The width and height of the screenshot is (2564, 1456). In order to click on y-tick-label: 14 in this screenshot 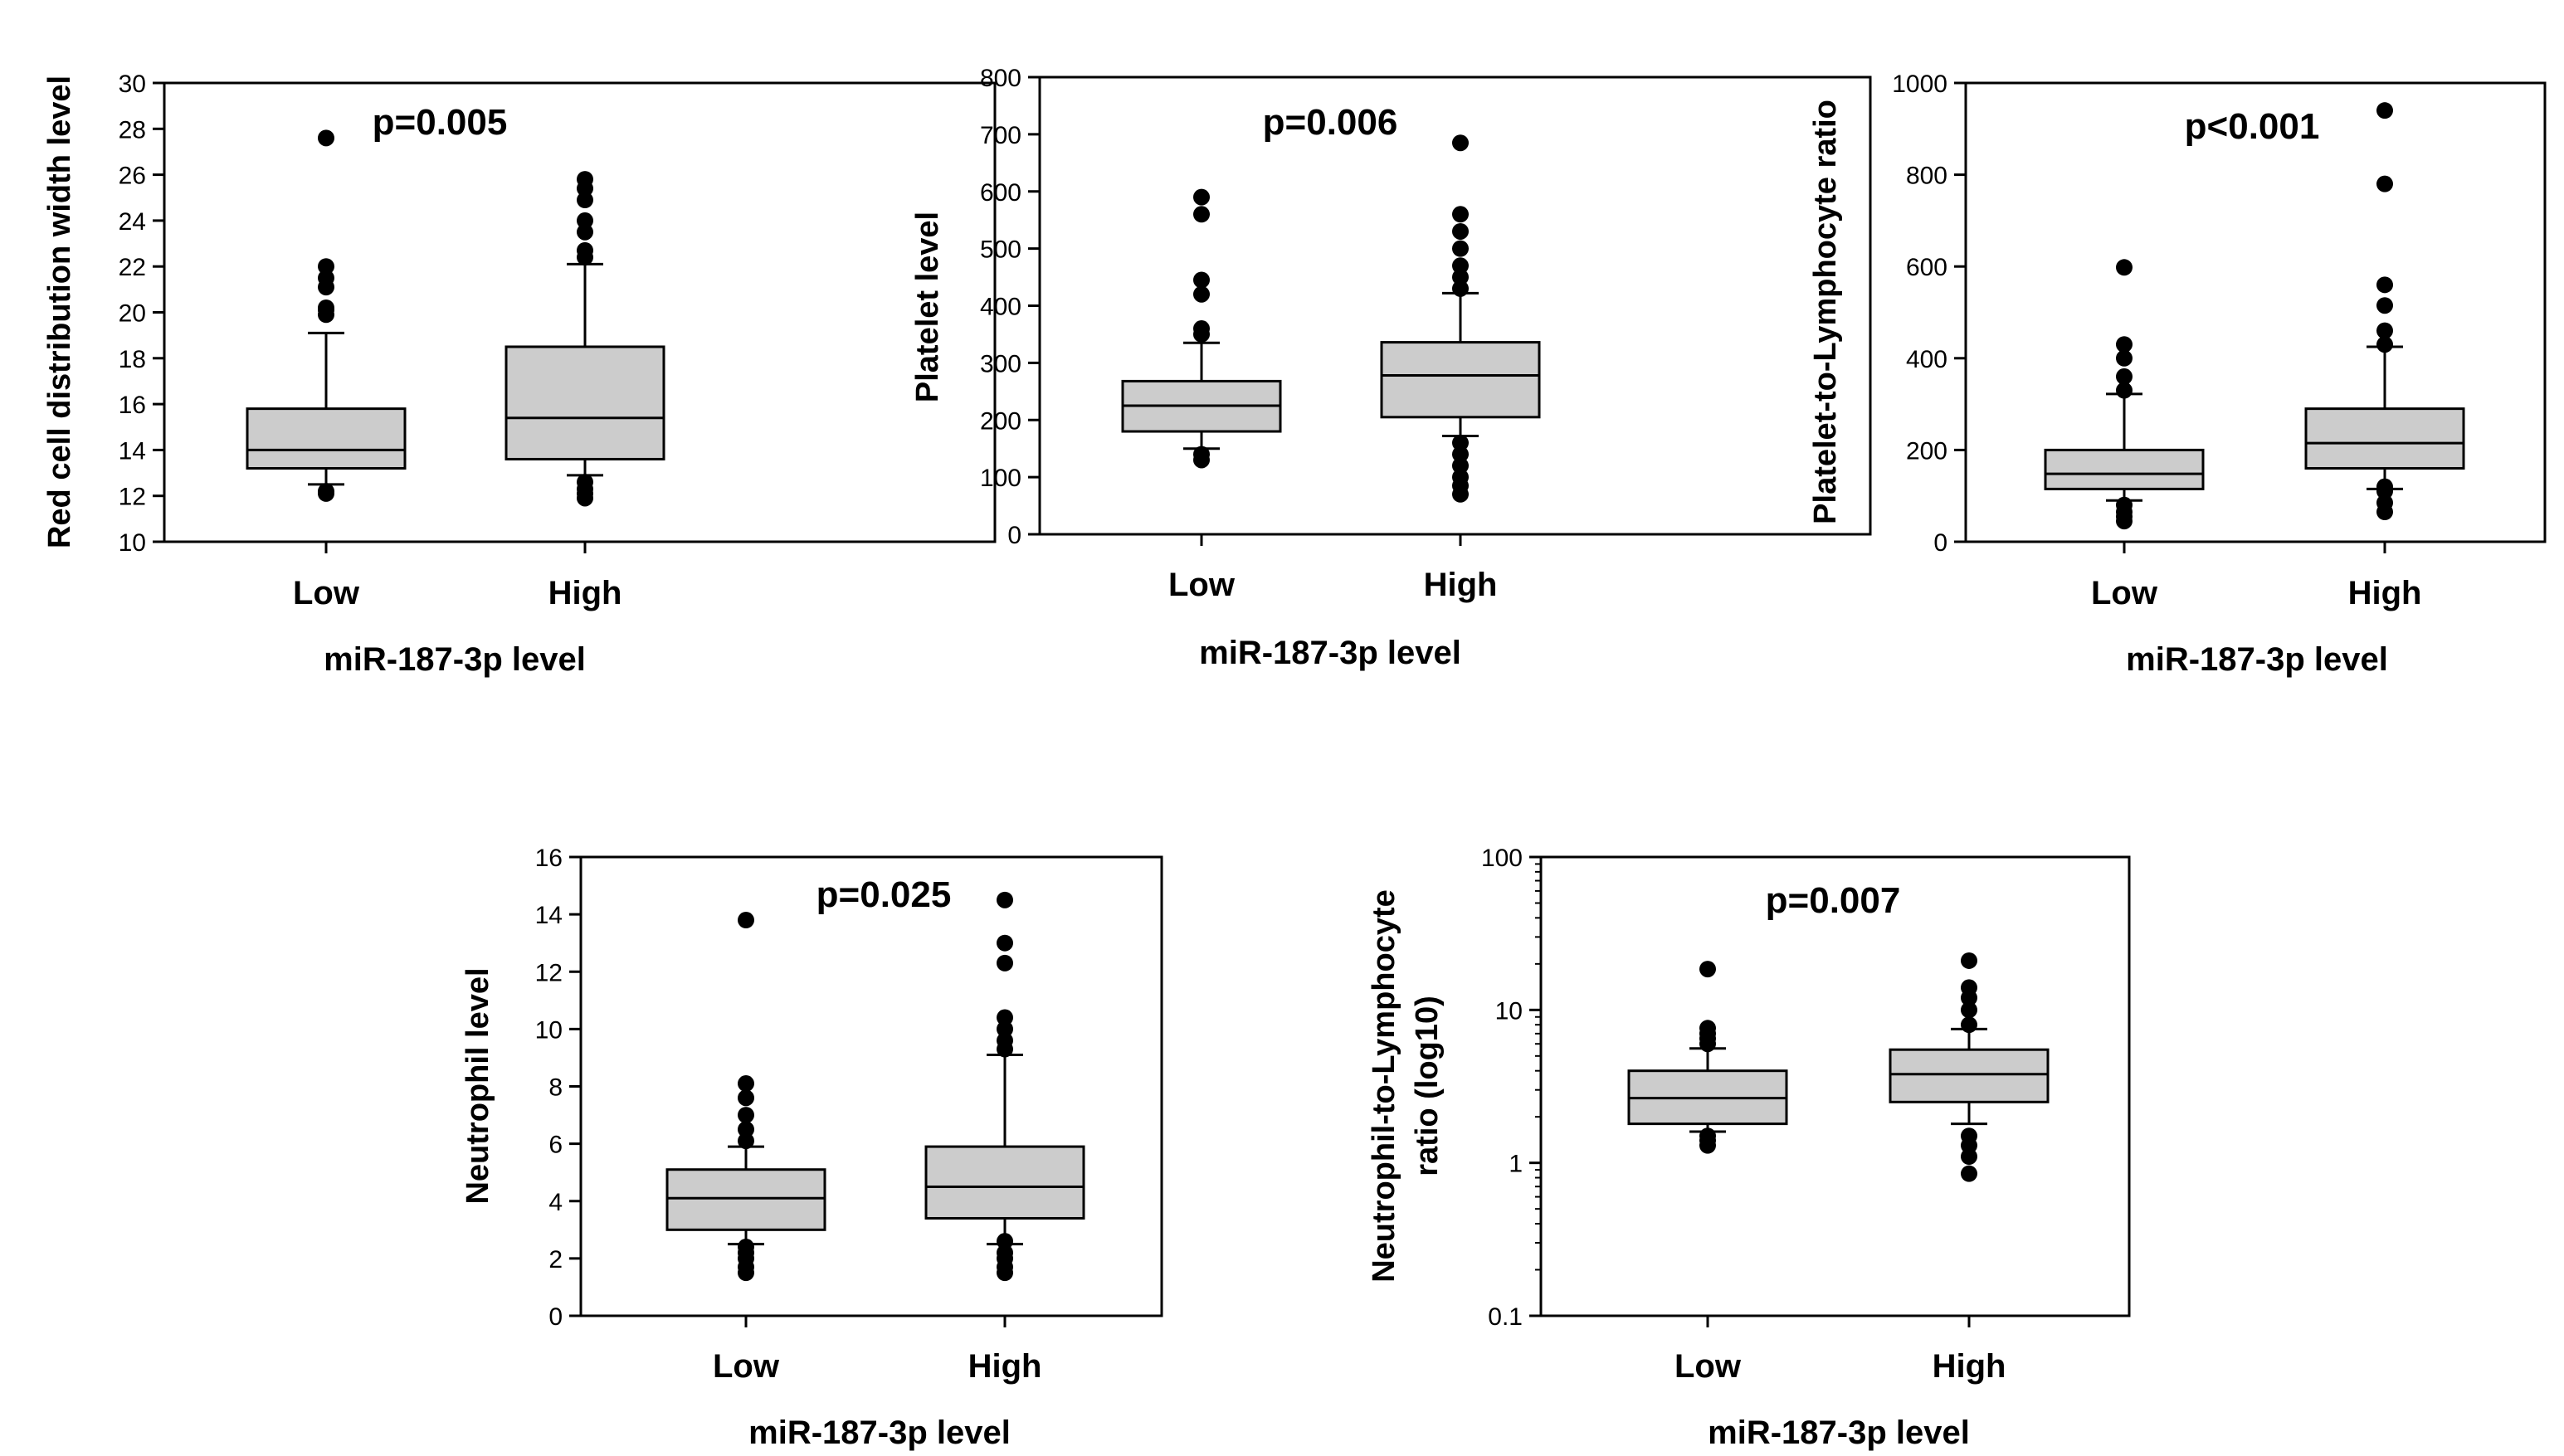, I will do `click(549, 915)`.